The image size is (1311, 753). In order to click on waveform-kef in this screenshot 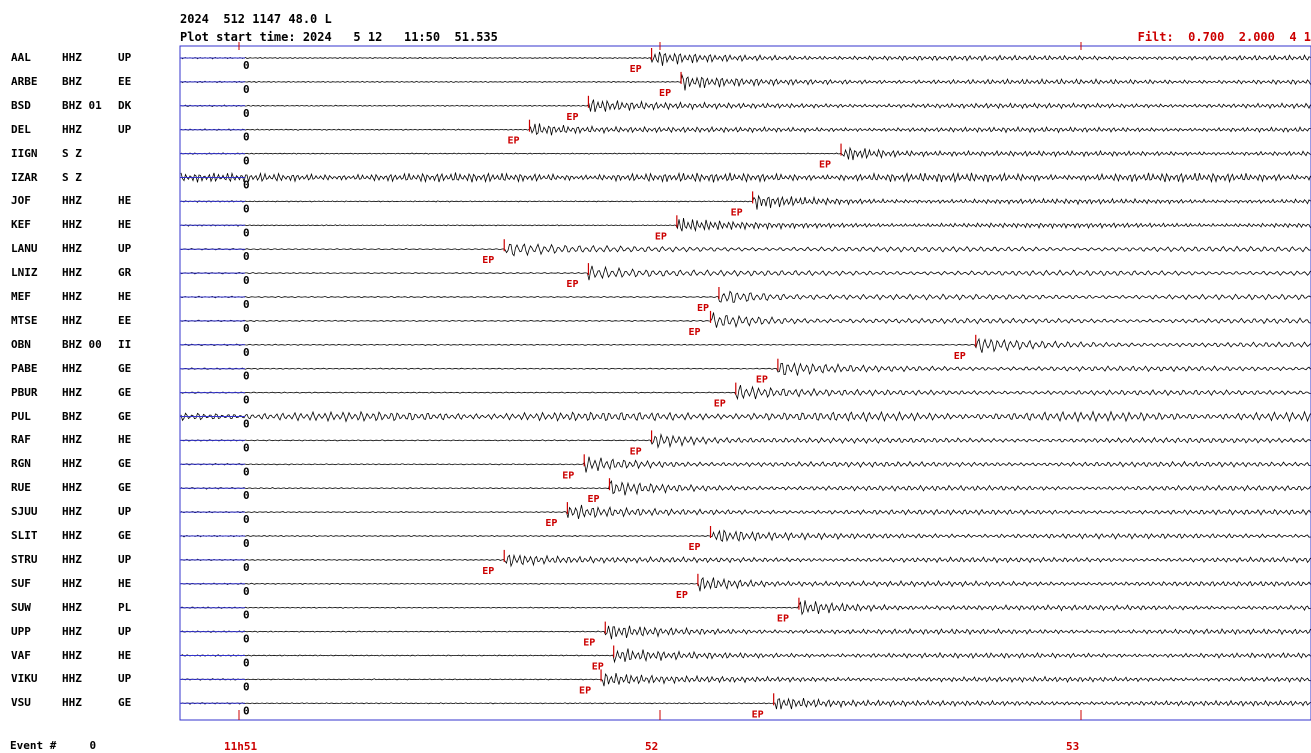, I will do `click(745, 225)`.